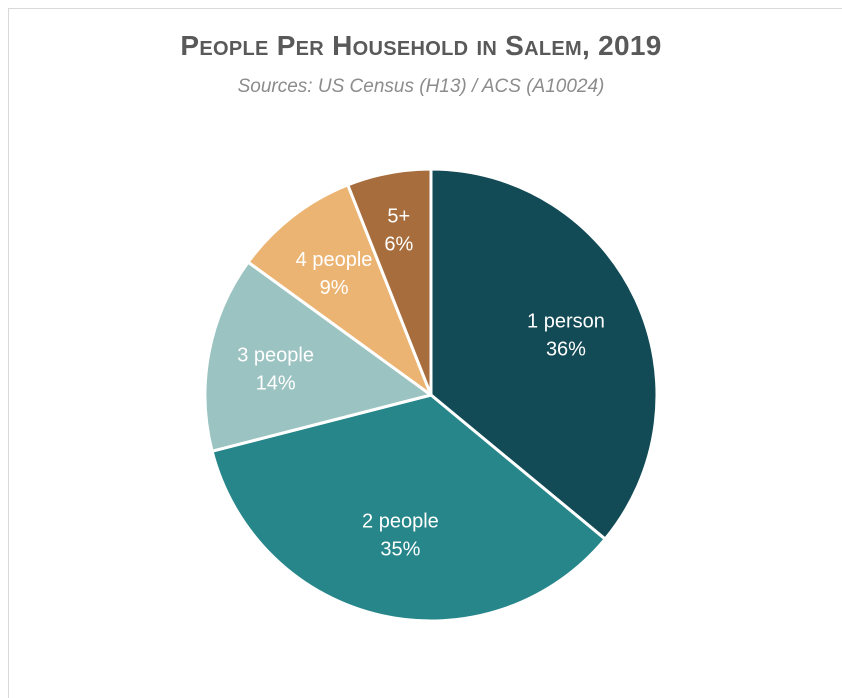  I want to click on slice-label-3-people: 3 people, so click(275, 355).